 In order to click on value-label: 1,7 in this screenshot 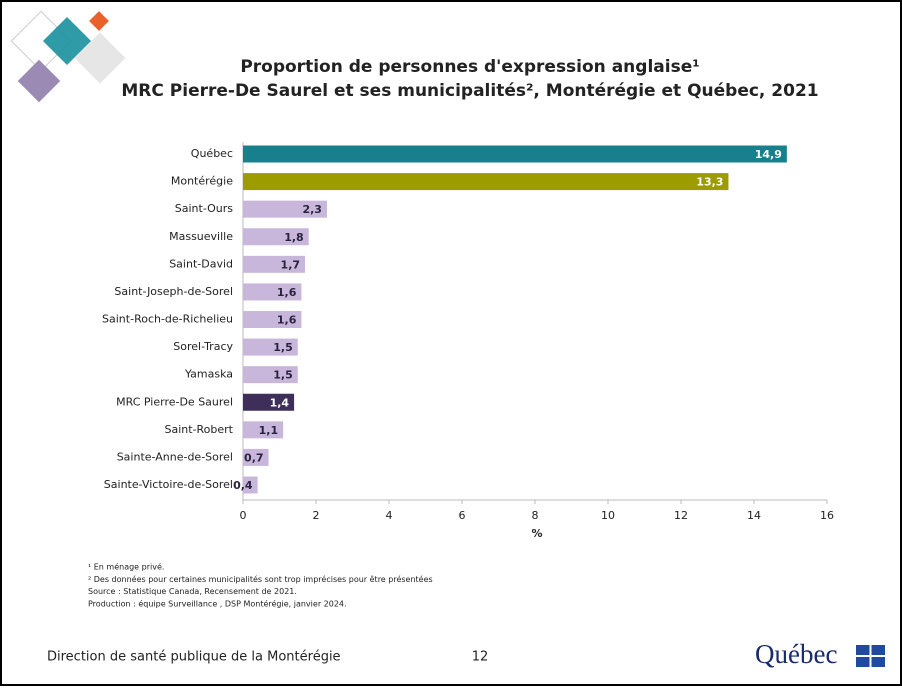, I will do `click(291, 264)`.